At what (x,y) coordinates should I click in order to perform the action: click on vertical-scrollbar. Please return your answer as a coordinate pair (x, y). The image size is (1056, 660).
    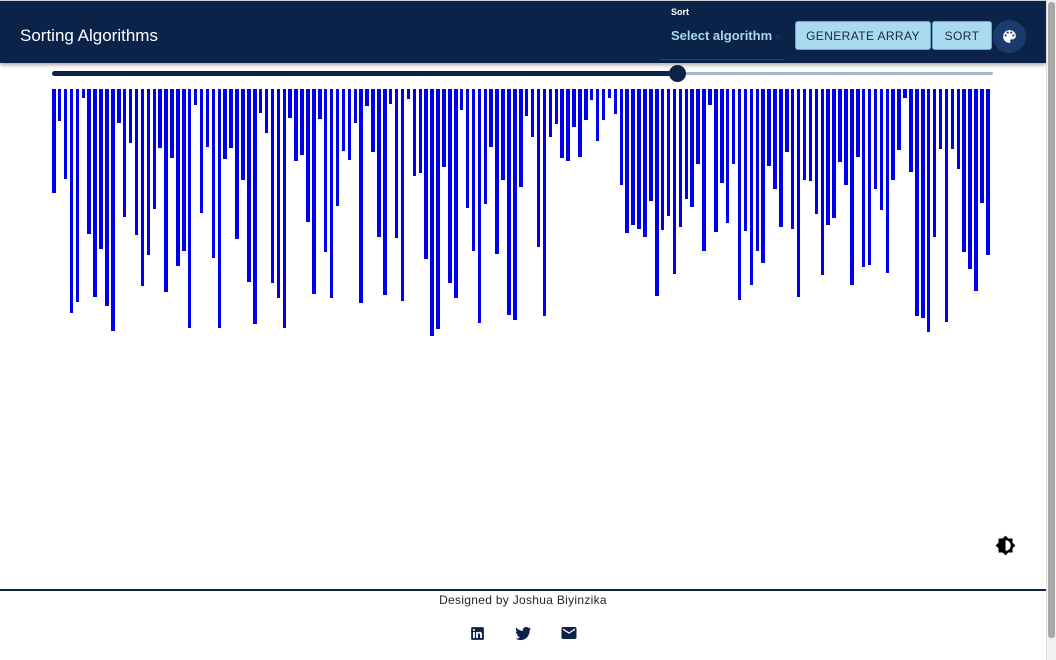
    Looking at the image, I should click on (1051, 330).